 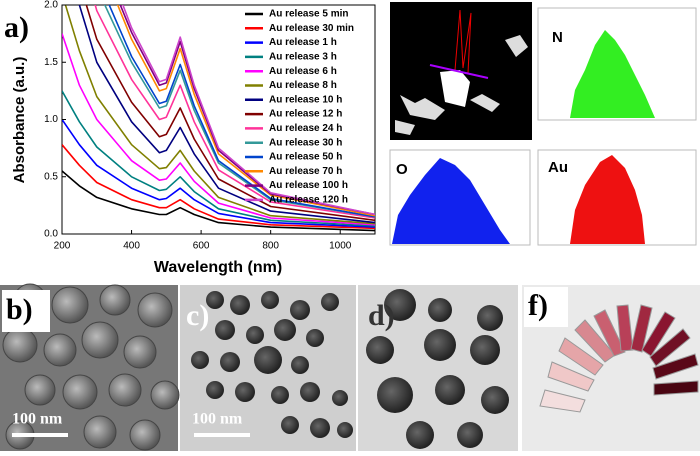 I want to click on x-tick-label: 200, so click(x=62, y=246).